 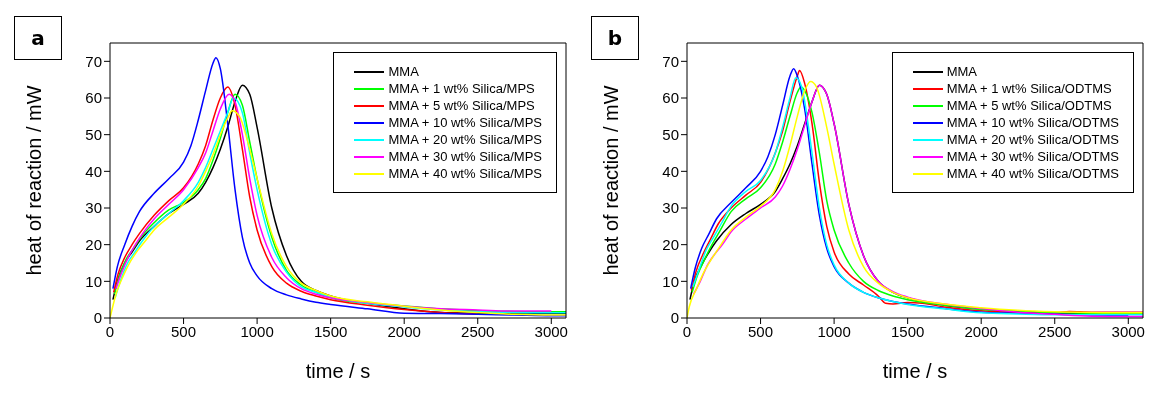 What do you see at coordinates (615, 38) in the screenshot?
I see `text: b` at bounding box center [615, 38].